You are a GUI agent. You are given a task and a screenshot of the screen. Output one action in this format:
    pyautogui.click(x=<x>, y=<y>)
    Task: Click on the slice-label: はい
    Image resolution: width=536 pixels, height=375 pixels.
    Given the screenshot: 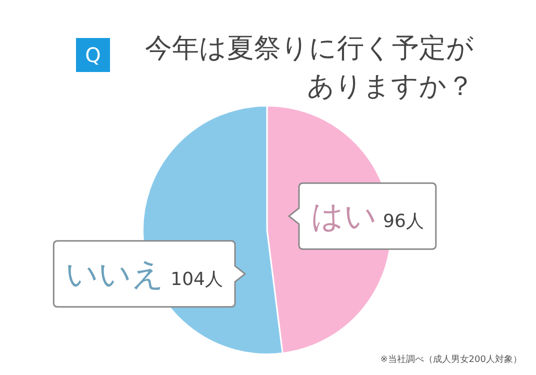 What is the action you would take?
    pyautogui.click(x=344, y=216)
    